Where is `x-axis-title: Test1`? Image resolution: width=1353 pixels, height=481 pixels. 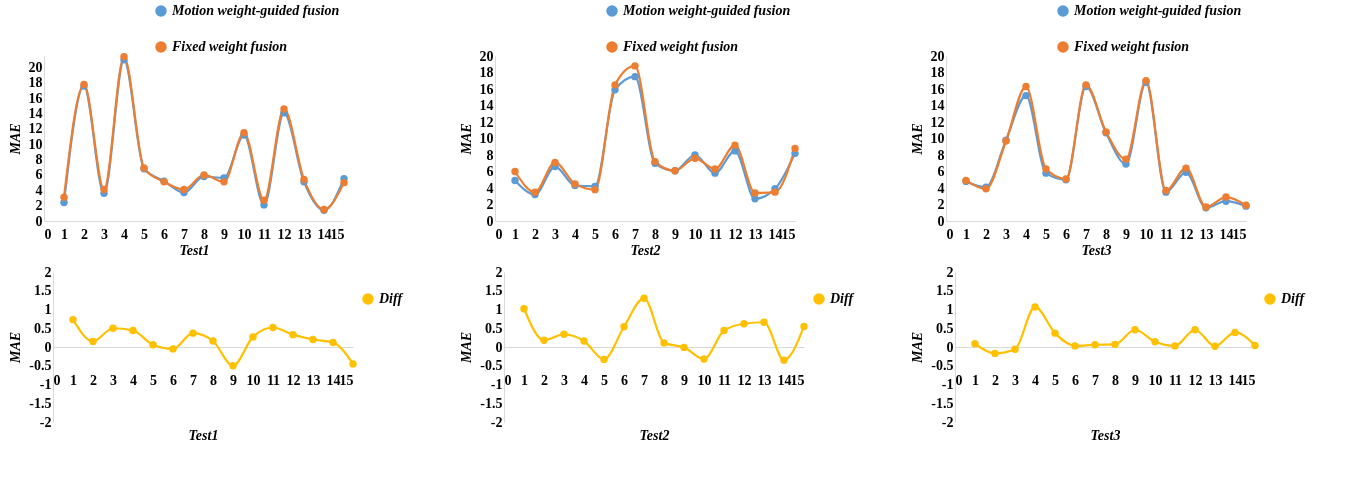 x-axis-title: Test1 is located at coordinates (194, 250).